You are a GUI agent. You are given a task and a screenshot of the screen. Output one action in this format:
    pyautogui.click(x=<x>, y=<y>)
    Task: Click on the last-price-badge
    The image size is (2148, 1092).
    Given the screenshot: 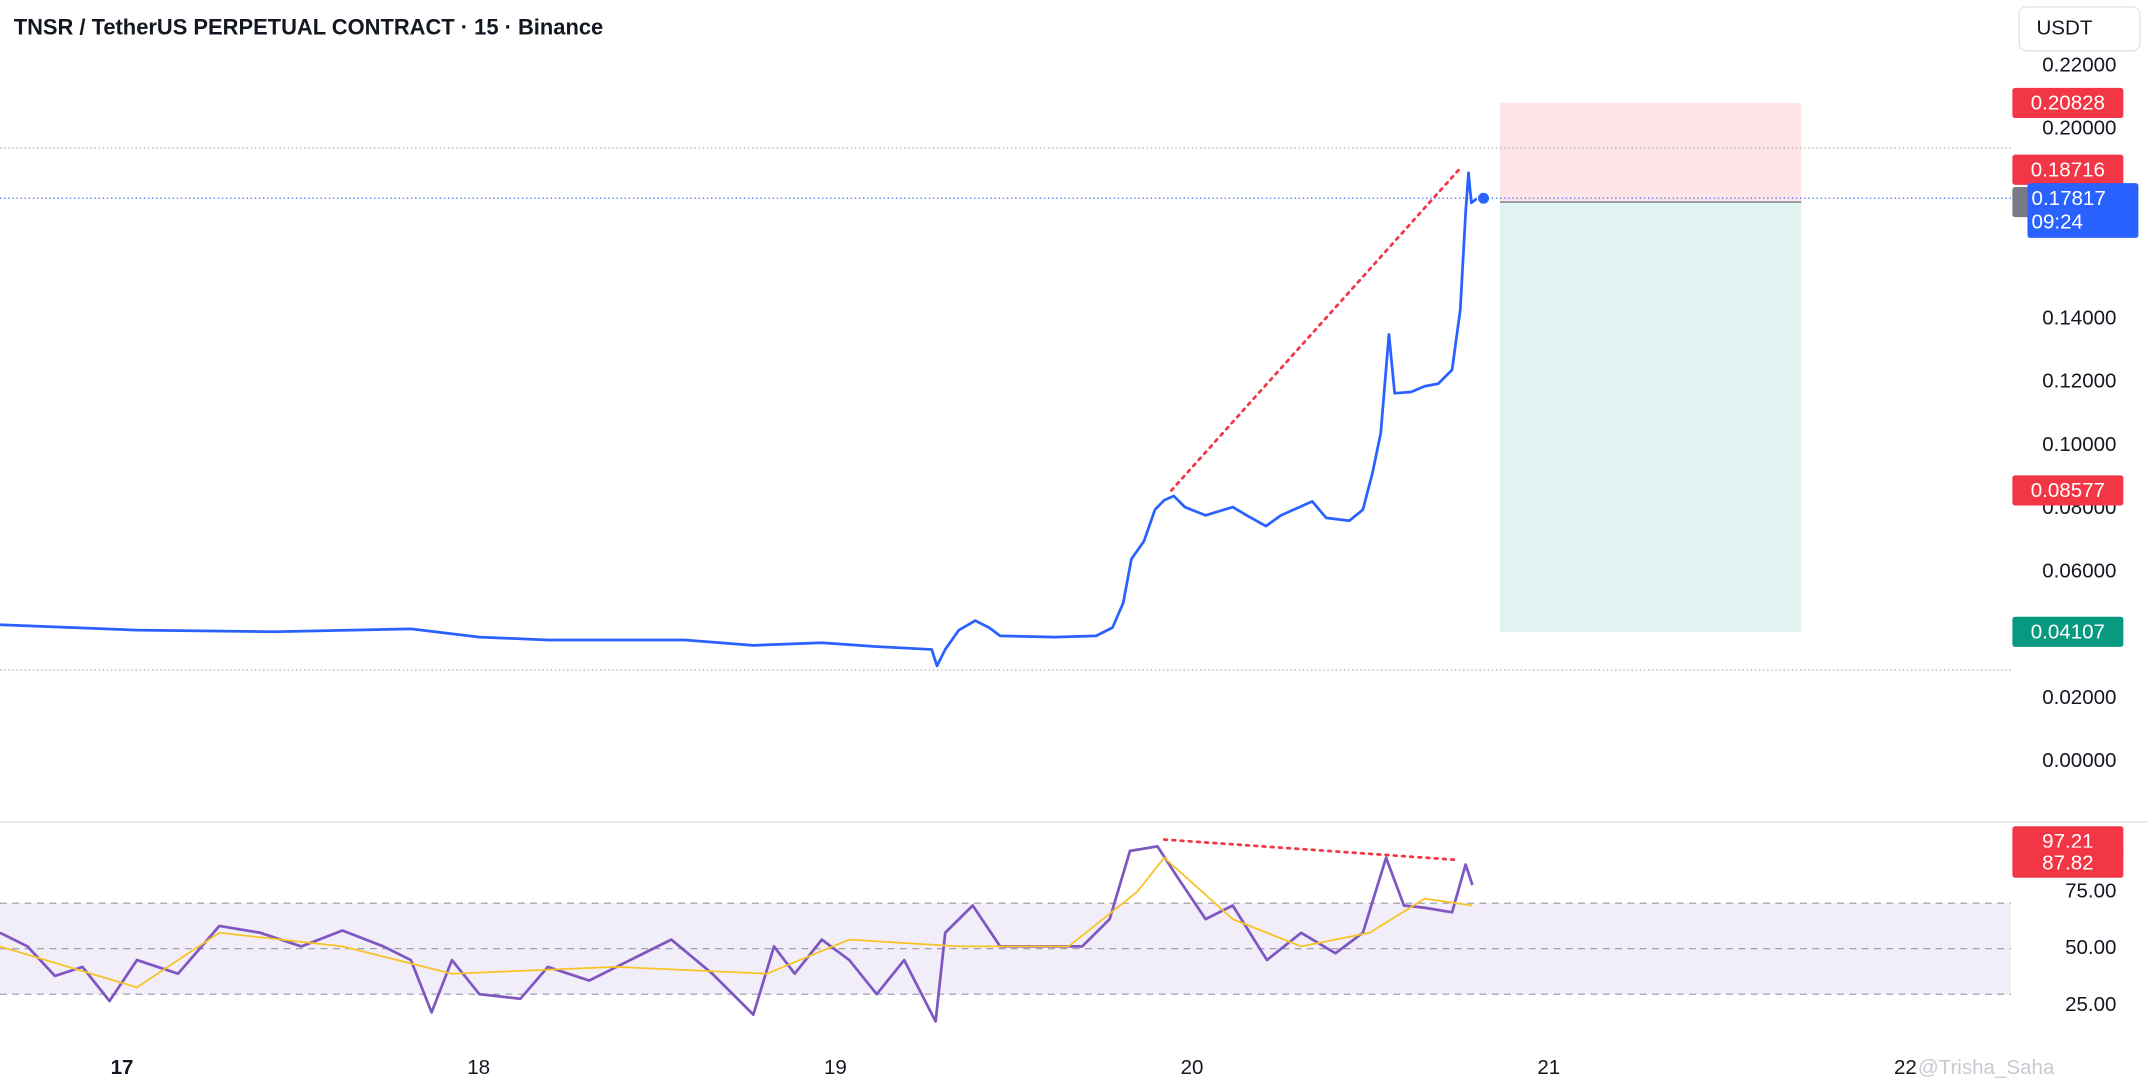 What is the action you would take?
    pyautogui.click(x=2083, y=210)
    